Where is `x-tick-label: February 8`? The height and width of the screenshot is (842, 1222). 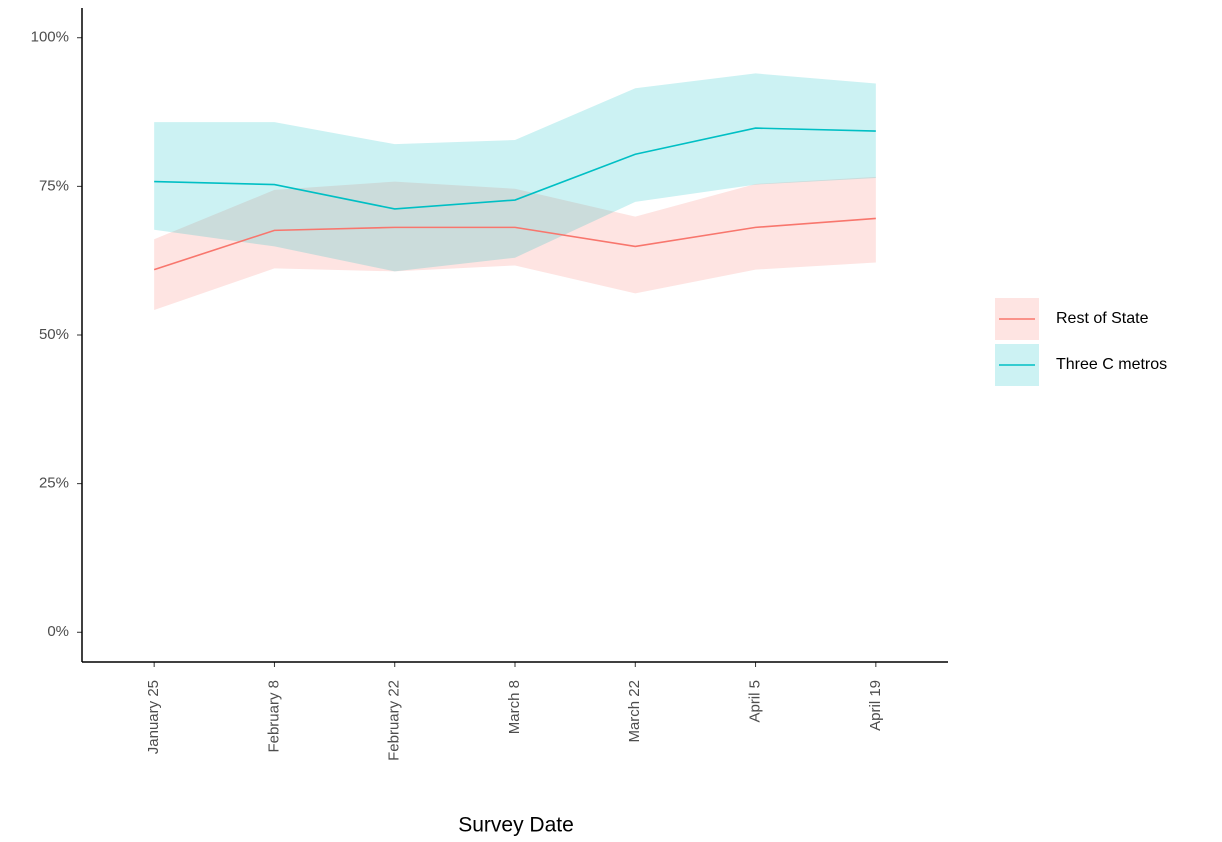 x-tick-label: February 8 is located at coordinates (273, 716).